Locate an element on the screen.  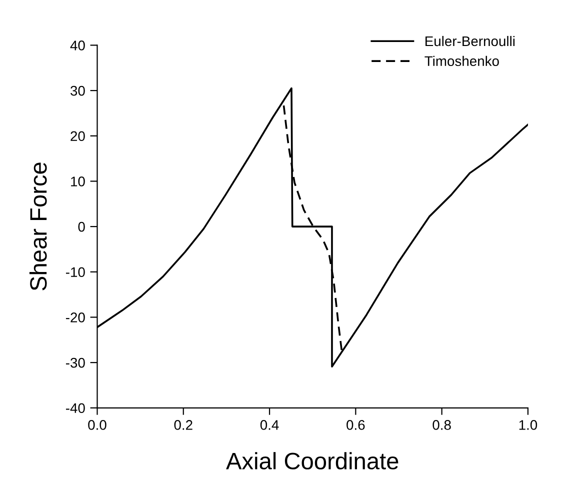
y-tick-label: -10 is located at coordinates (75, 272).